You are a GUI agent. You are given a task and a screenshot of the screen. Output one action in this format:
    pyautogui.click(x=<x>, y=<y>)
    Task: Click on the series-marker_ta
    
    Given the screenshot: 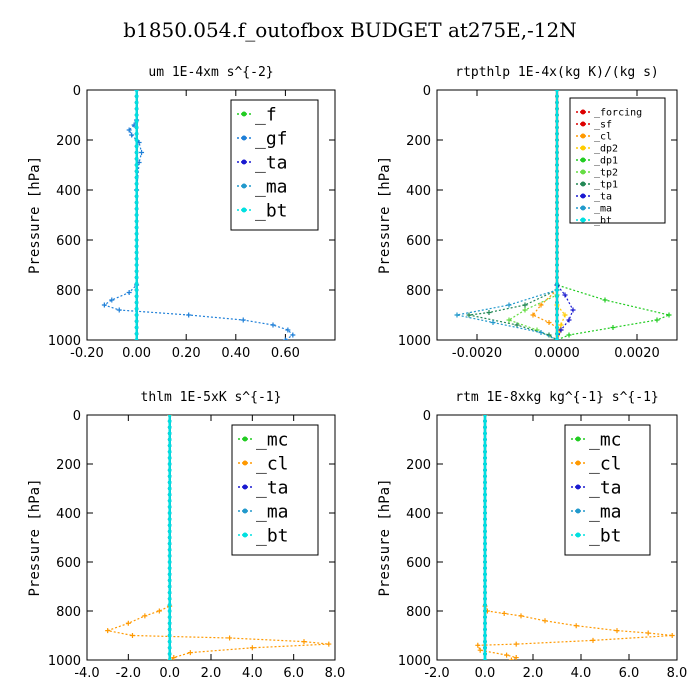 What is the action you would take?
    pyautogui.click(x=573, y=310)
    